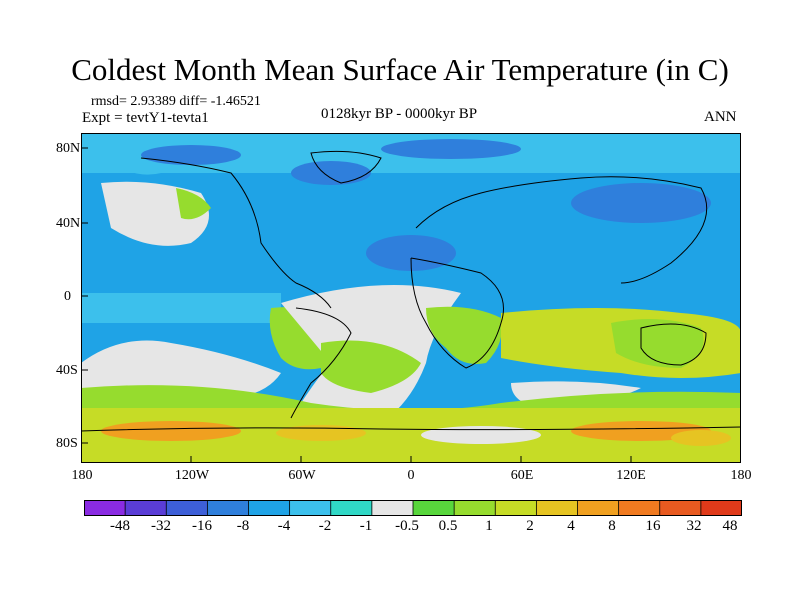 The height and width of the screenshot is (600, 800). Describe the element at coordinates (641, 203) in the screenshot. I see `asia-cold-patch` at that location.